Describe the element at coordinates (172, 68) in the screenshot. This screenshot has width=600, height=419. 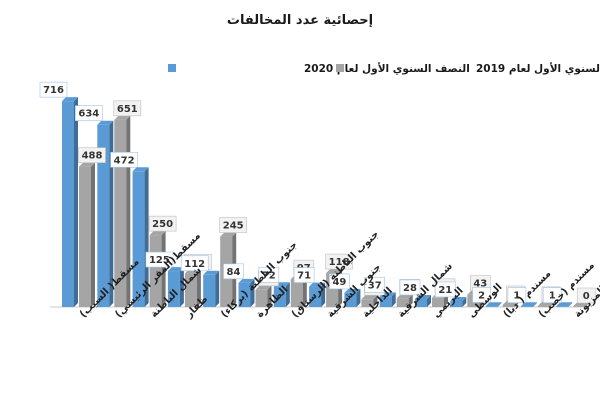
I see `legend-swatch-2020` at that location.